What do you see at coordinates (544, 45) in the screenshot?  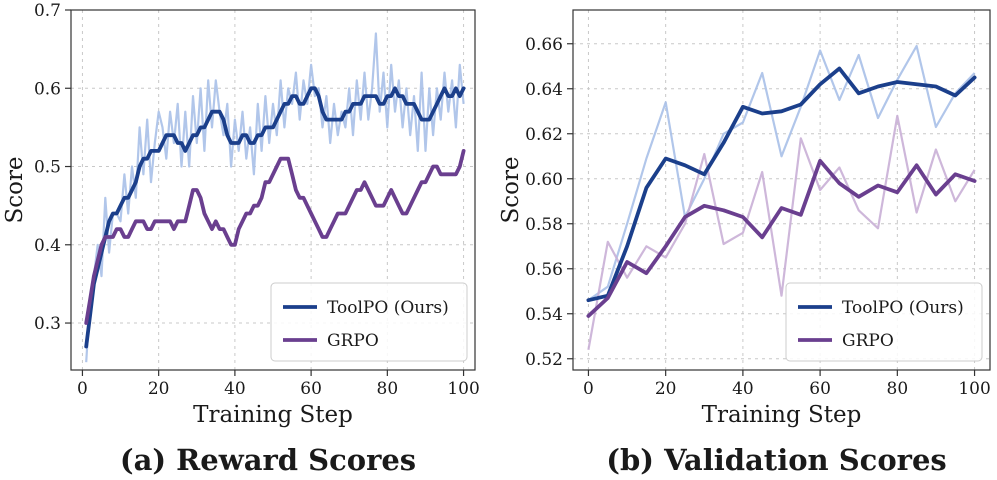 I see `y-tick-label: 0.66` at bounding box center [544, 45].